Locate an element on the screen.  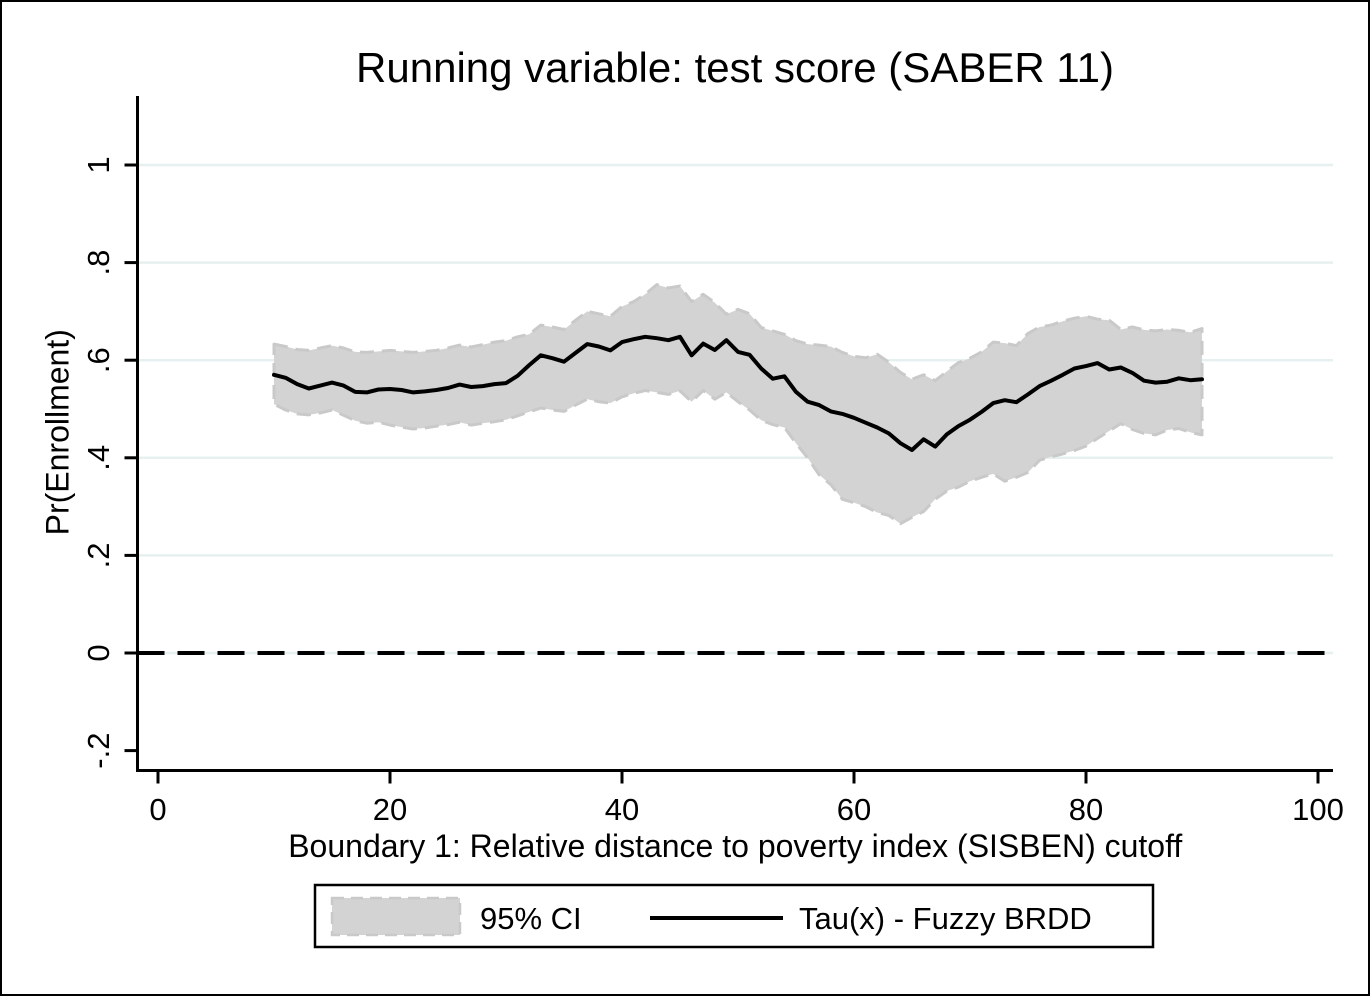
y-tick-label: .6 is located at coordinates (98, 360).